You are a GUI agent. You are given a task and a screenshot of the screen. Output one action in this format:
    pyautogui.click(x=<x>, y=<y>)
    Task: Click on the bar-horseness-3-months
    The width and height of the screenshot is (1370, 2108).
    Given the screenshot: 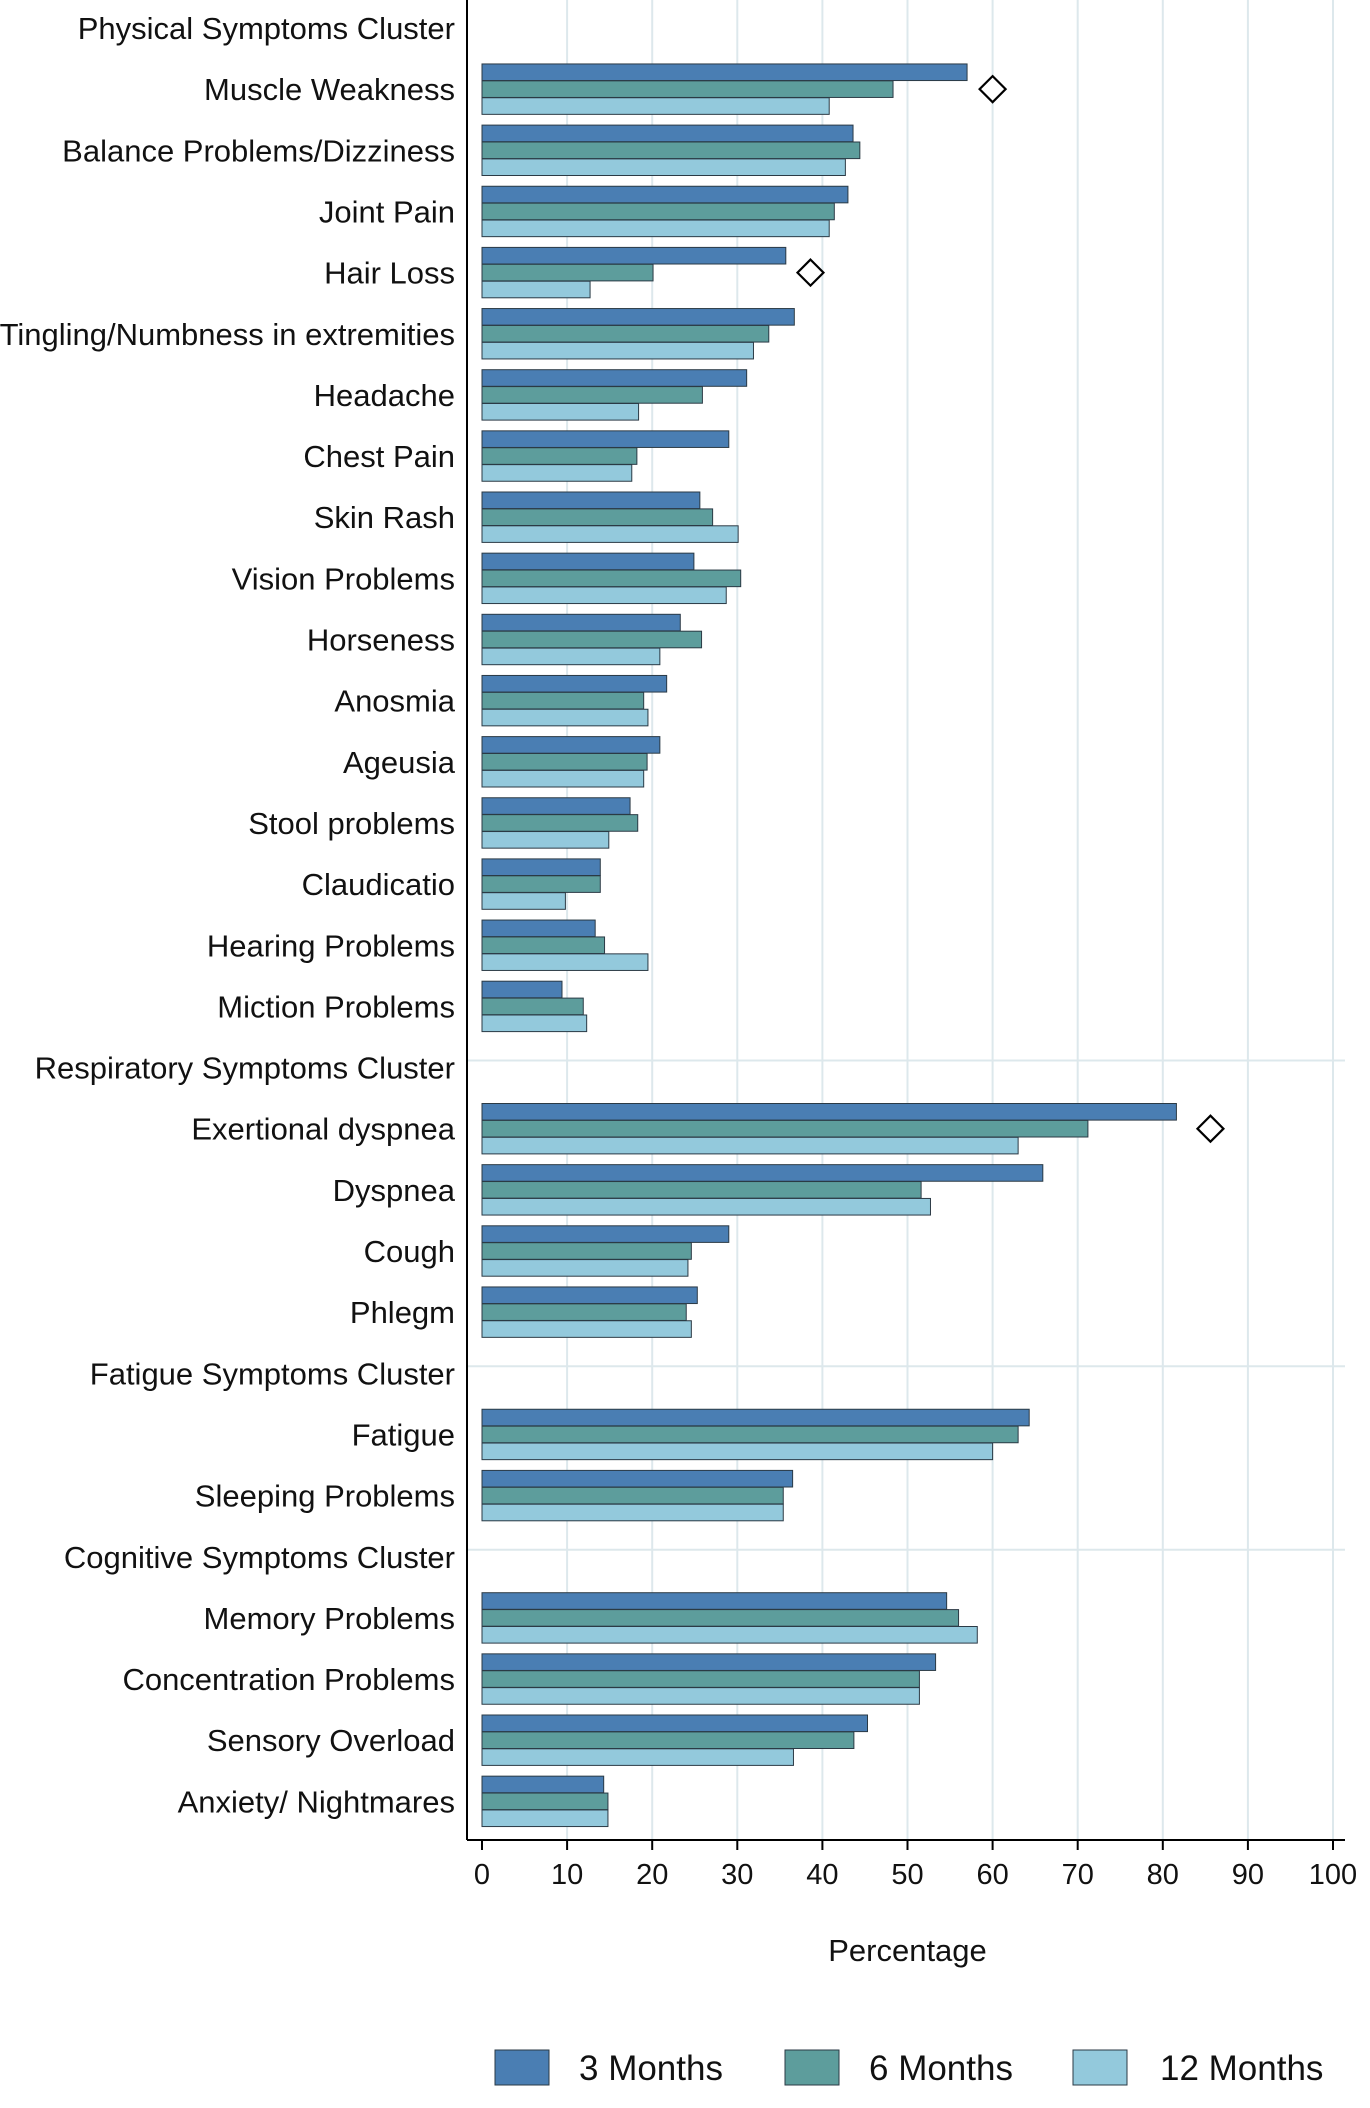 What is the action you would take?
    pyautogui.click(x=581, y=622)
    